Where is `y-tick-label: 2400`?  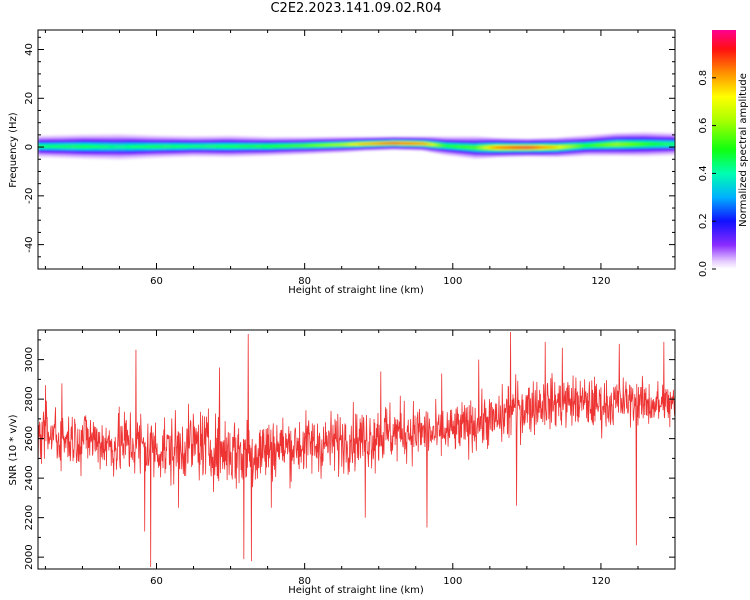 y-tick-label: 2400 is located at coordinates (29, 477).